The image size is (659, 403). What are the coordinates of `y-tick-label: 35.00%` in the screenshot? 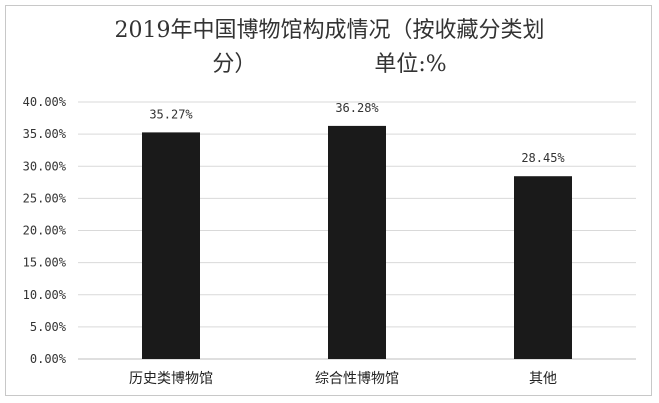 It's located at (45, 134).